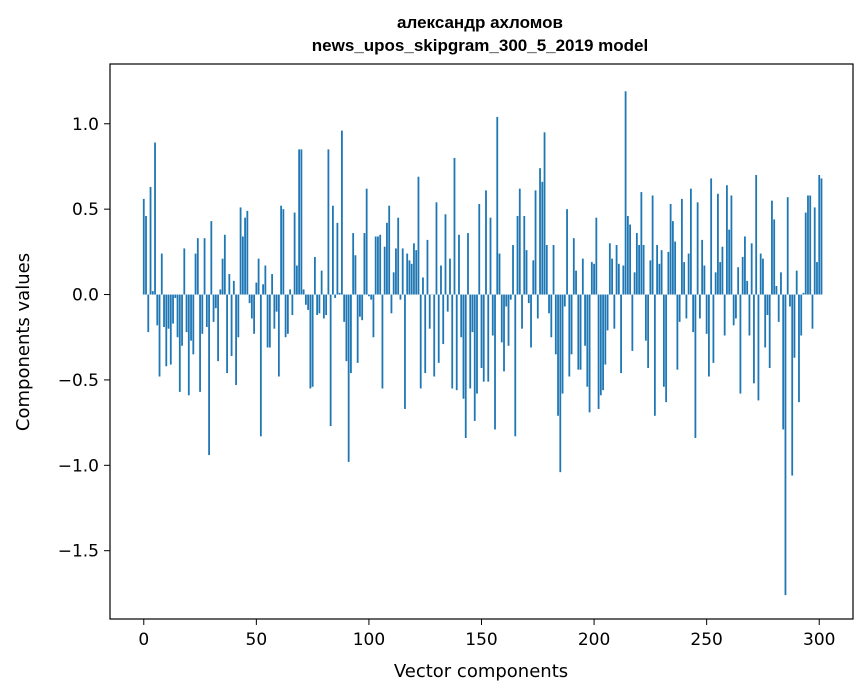  What do you see at coordinates (486, 634) in the screenshot?
I see `x-axis-ticks: 0 50 100 150 200 250 300` at bounding box center [486, 634].